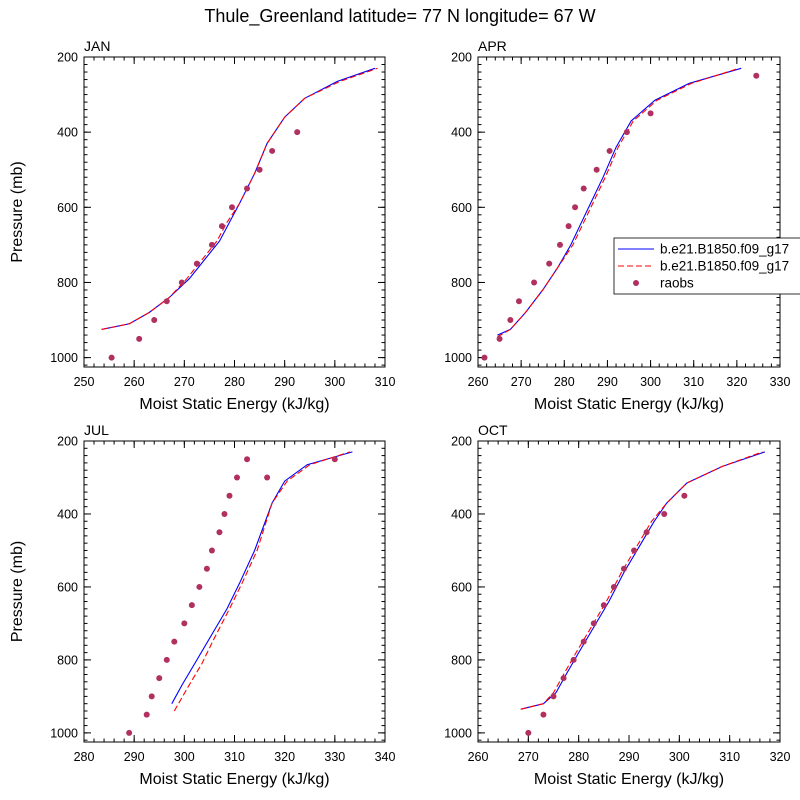  What do you see at coordinates (284, 757) in the screenshot?
I see `x-tick-label: 320` at bounding box center [284, 757].